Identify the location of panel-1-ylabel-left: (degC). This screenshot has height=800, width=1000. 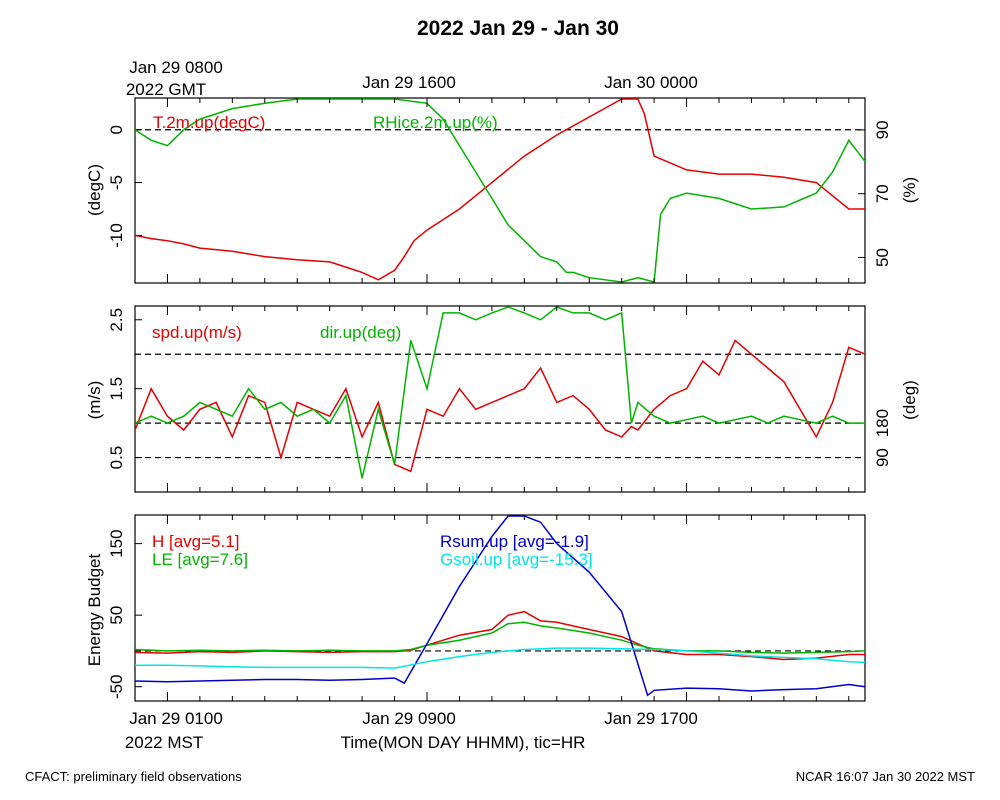
(94, 190).